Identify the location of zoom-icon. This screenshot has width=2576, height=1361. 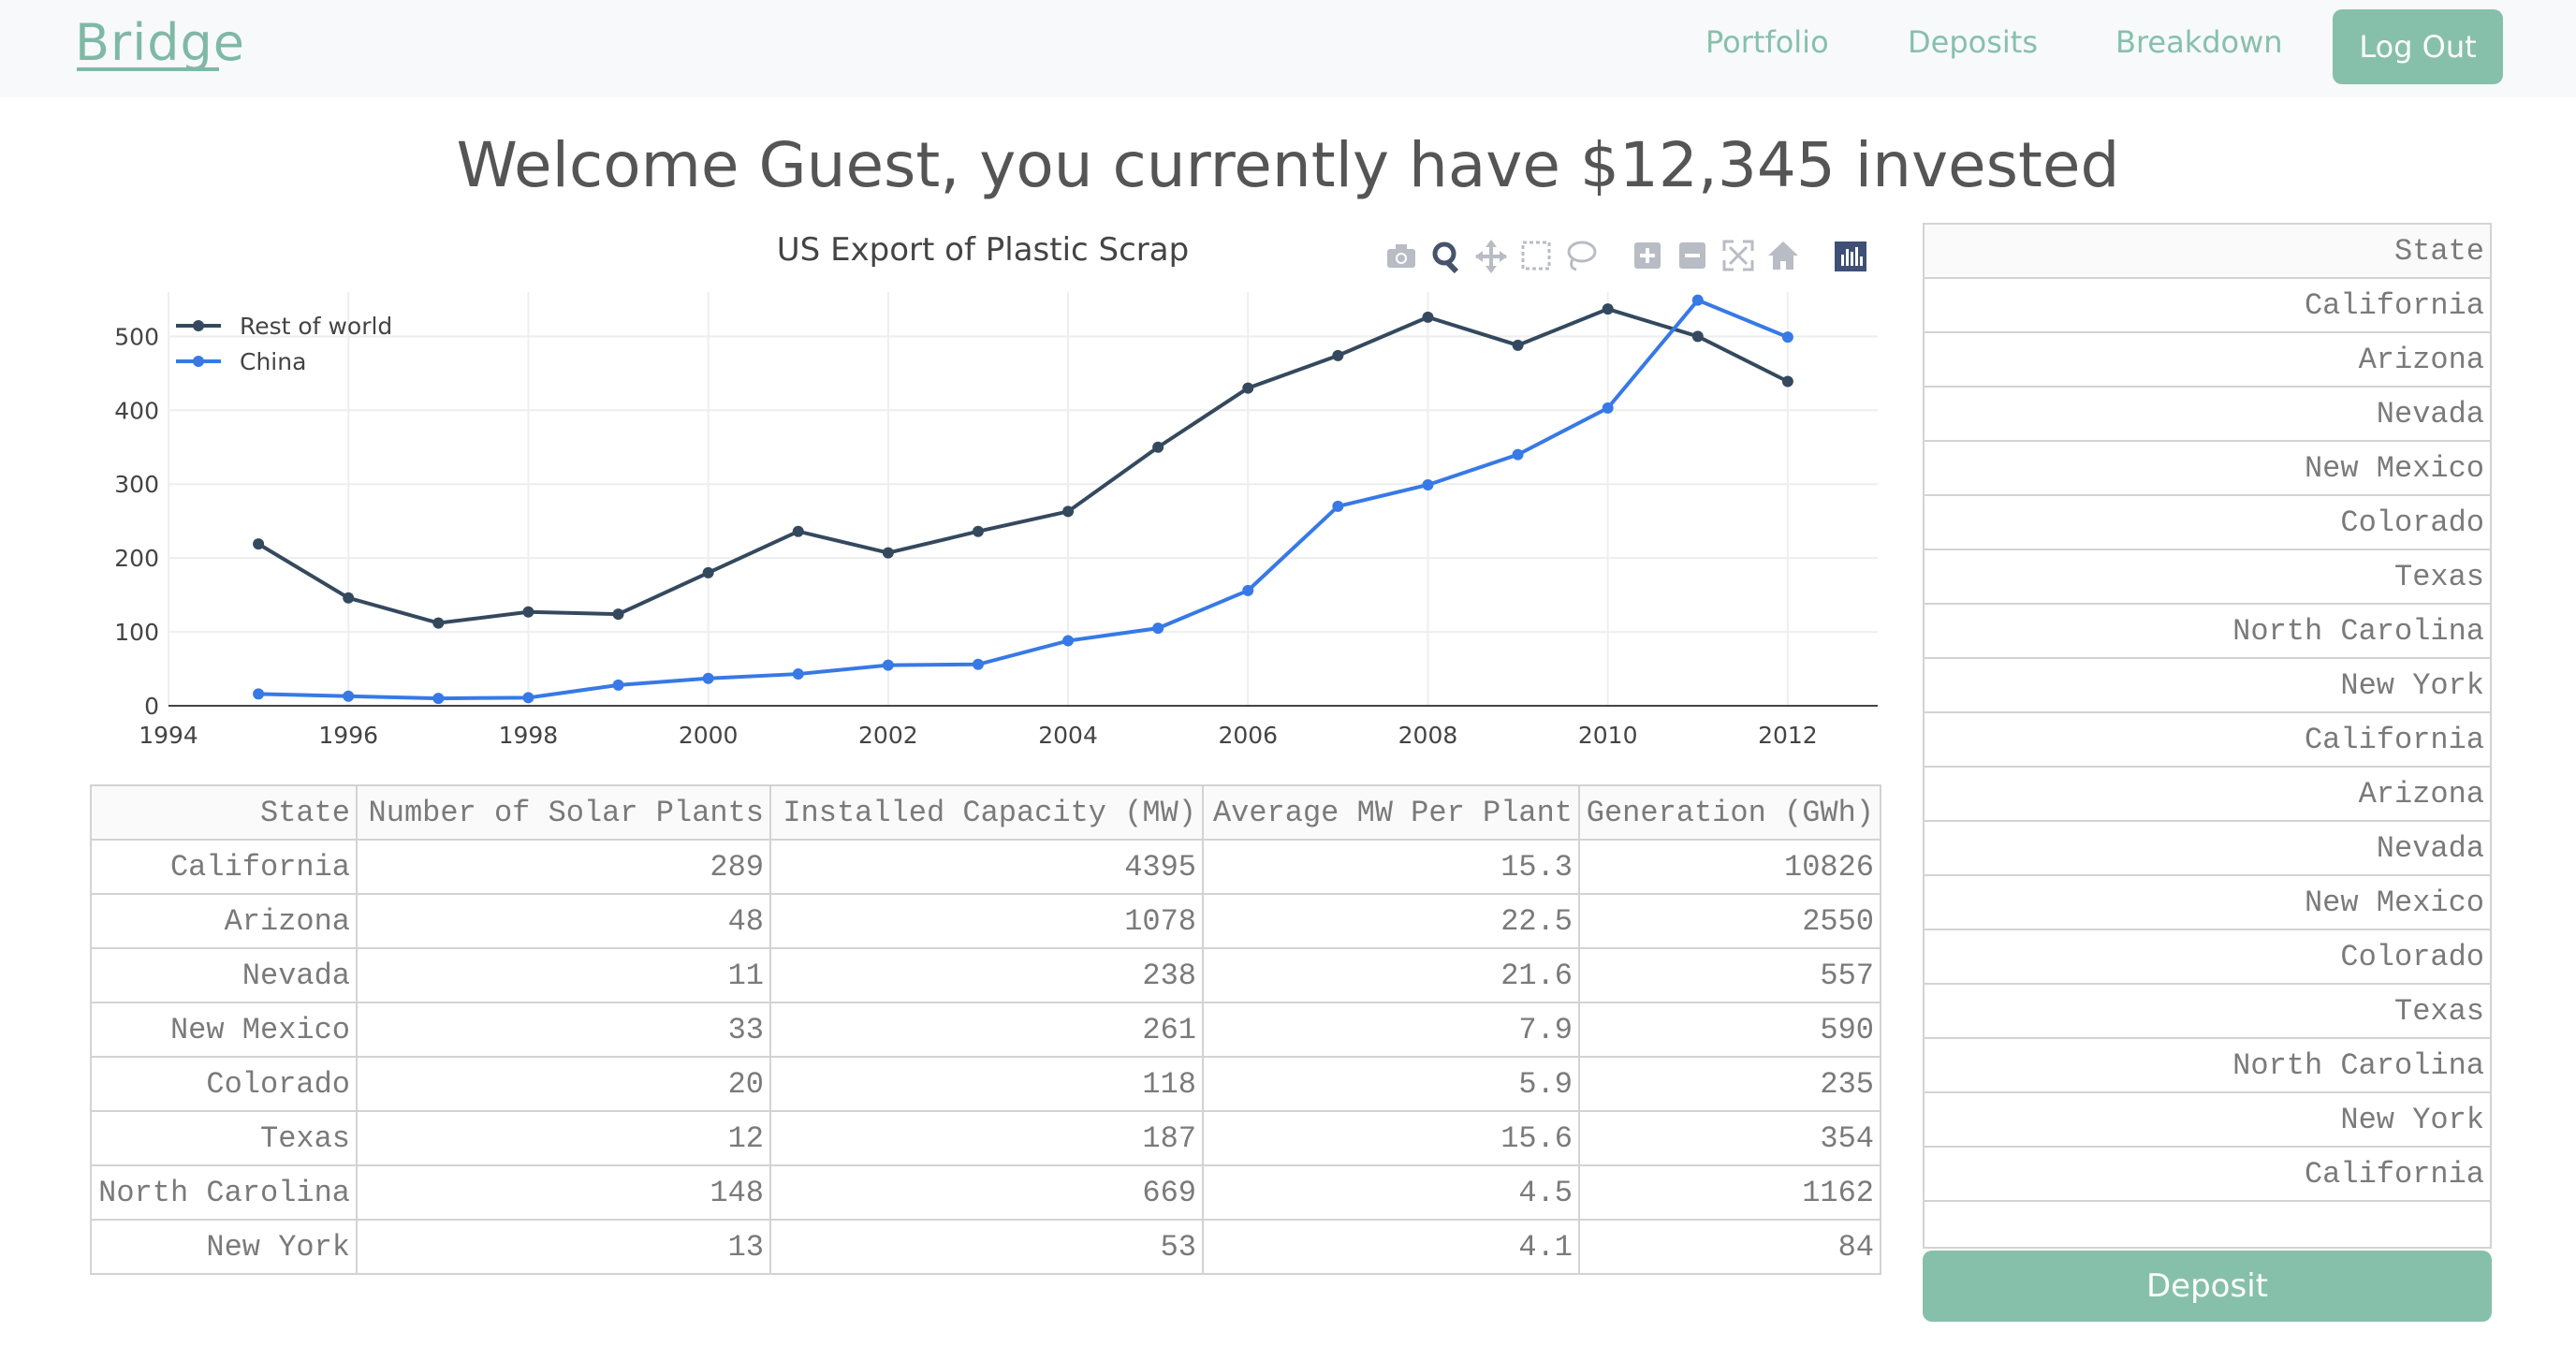
(1445, 257).